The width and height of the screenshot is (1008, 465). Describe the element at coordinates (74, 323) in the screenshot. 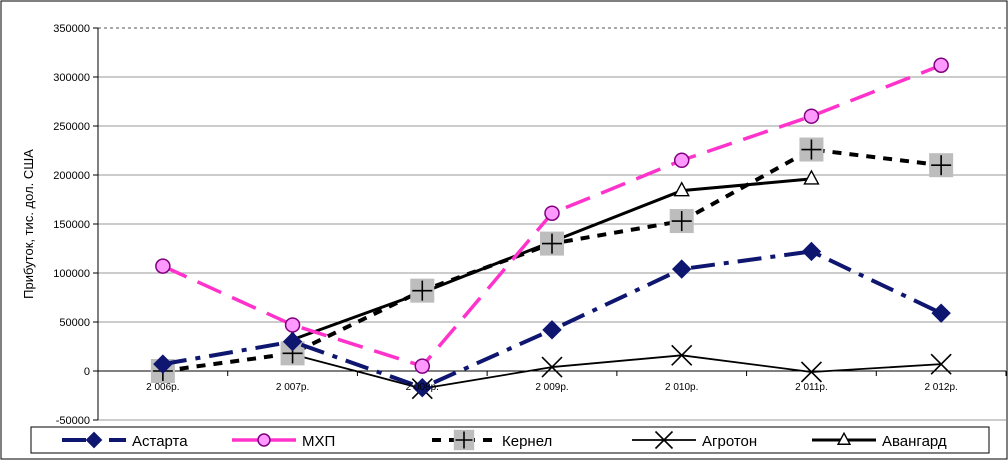

I see `y-tick-label: 50000` at that location.